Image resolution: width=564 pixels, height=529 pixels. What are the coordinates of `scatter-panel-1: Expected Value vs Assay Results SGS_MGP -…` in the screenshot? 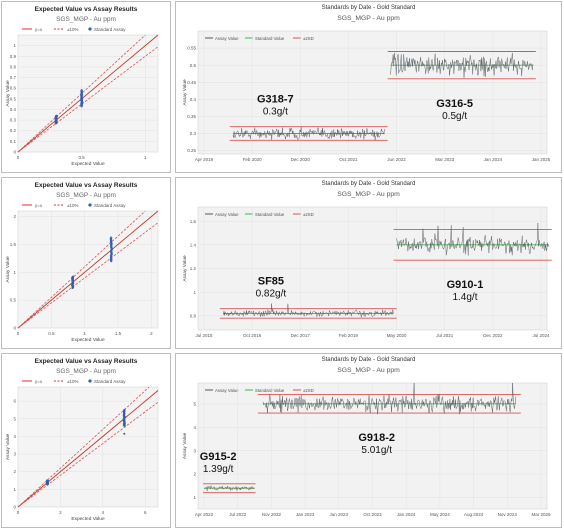 It's located at (86, 87).